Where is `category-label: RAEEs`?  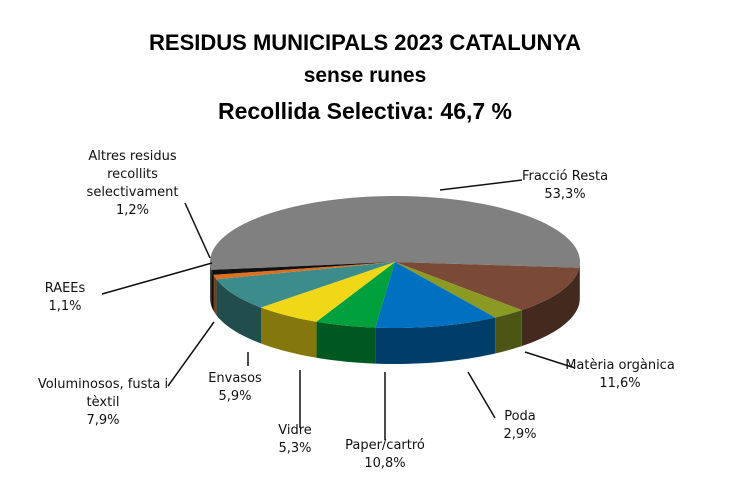
category-label: RAEEs is located at coordinates (65, 288).